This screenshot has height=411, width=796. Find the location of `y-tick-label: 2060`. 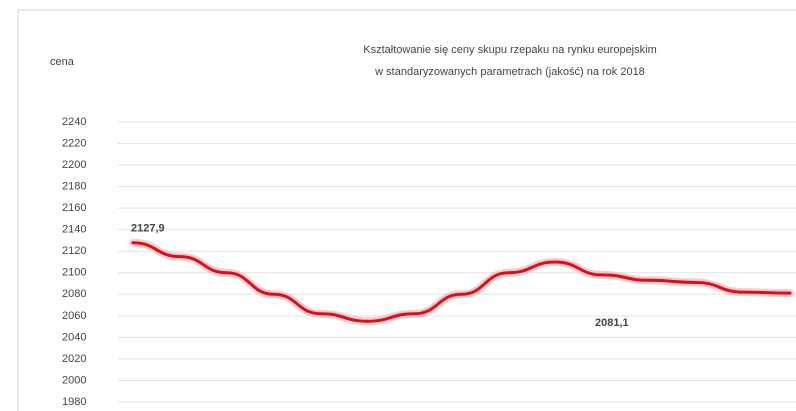

y-tick-label: 2060 is located at coordinates (74, 316).